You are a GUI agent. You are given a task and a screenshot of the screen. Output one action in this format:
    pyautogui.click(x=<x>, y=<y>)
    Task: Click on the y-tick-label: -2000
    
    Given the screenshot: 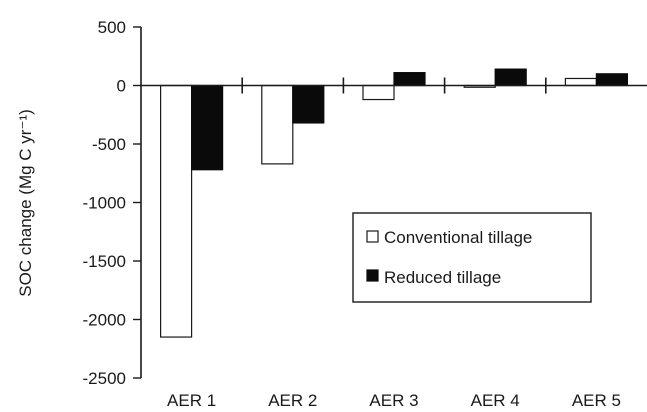 What is the action you would take?
    pyautogui.click(x=104, y=320)
    